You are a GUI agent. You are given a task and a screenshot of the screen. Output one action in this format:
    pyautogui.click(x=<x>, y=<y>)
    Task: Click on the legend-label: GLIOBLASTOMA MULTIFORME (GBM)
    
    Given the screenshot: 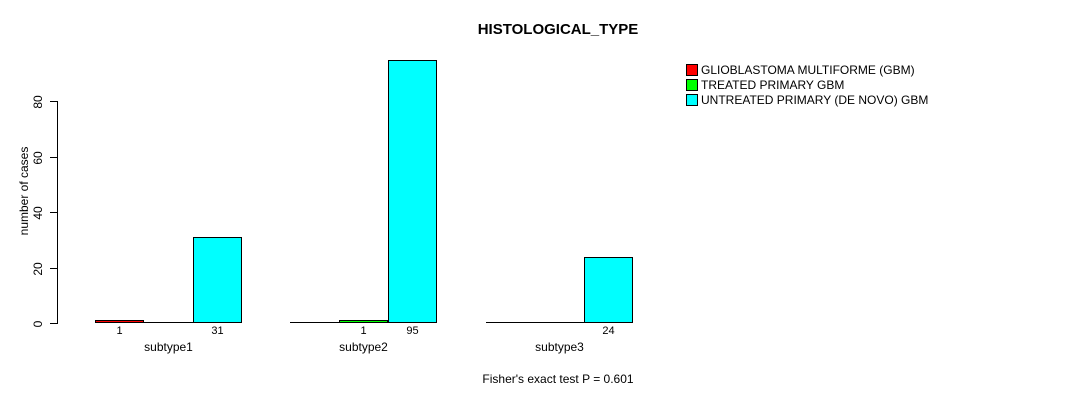 What is the action you would take?
    pyautogui.click(x=808, y=69)
    